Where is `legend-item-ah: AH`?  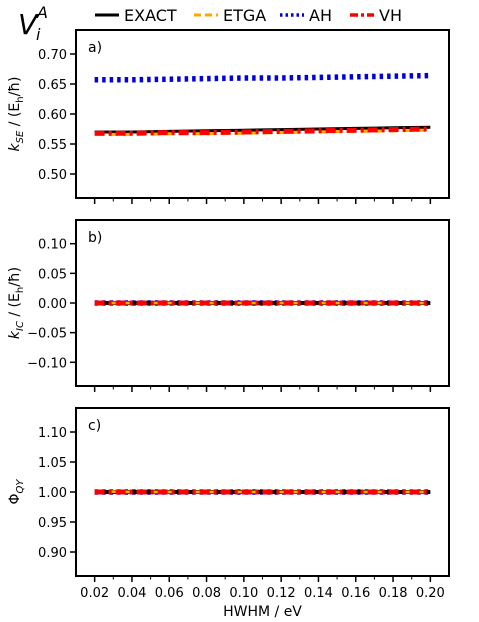
legend-item-ah: AH is located at coordinates (306, 15).